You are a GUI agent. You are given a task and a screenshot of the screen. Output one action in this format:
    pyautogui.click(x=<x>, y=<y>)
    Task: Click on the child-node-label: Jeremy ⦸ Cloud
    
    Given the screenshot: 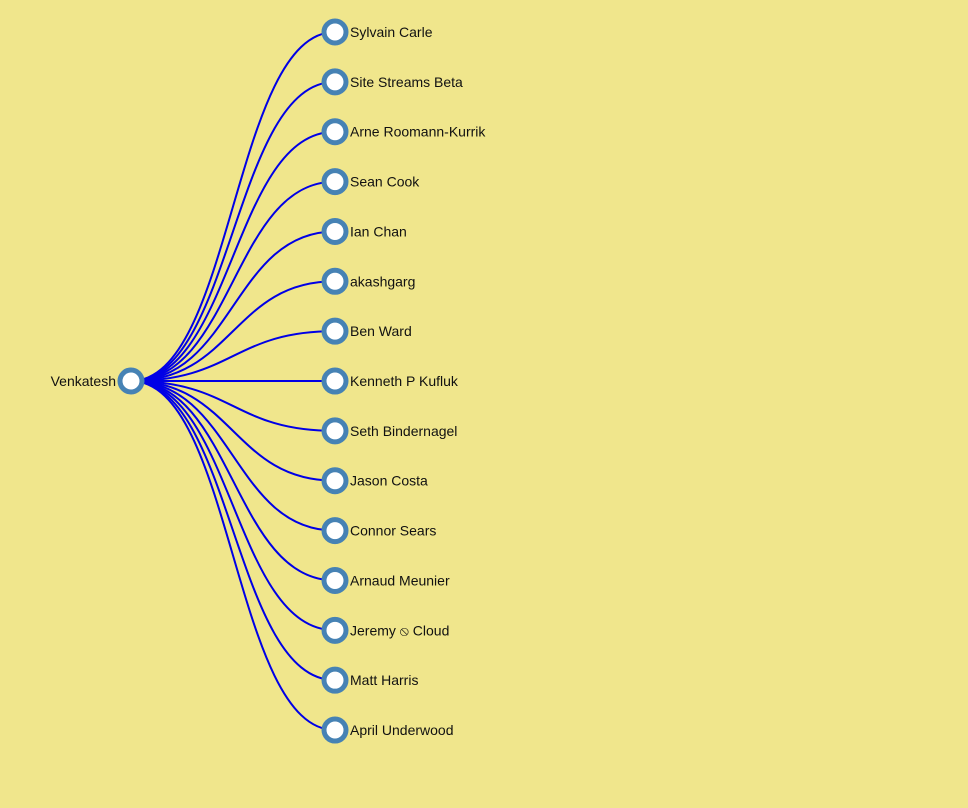 What is the action you would take?
    pyautogui.click(x=399, y=630)
    